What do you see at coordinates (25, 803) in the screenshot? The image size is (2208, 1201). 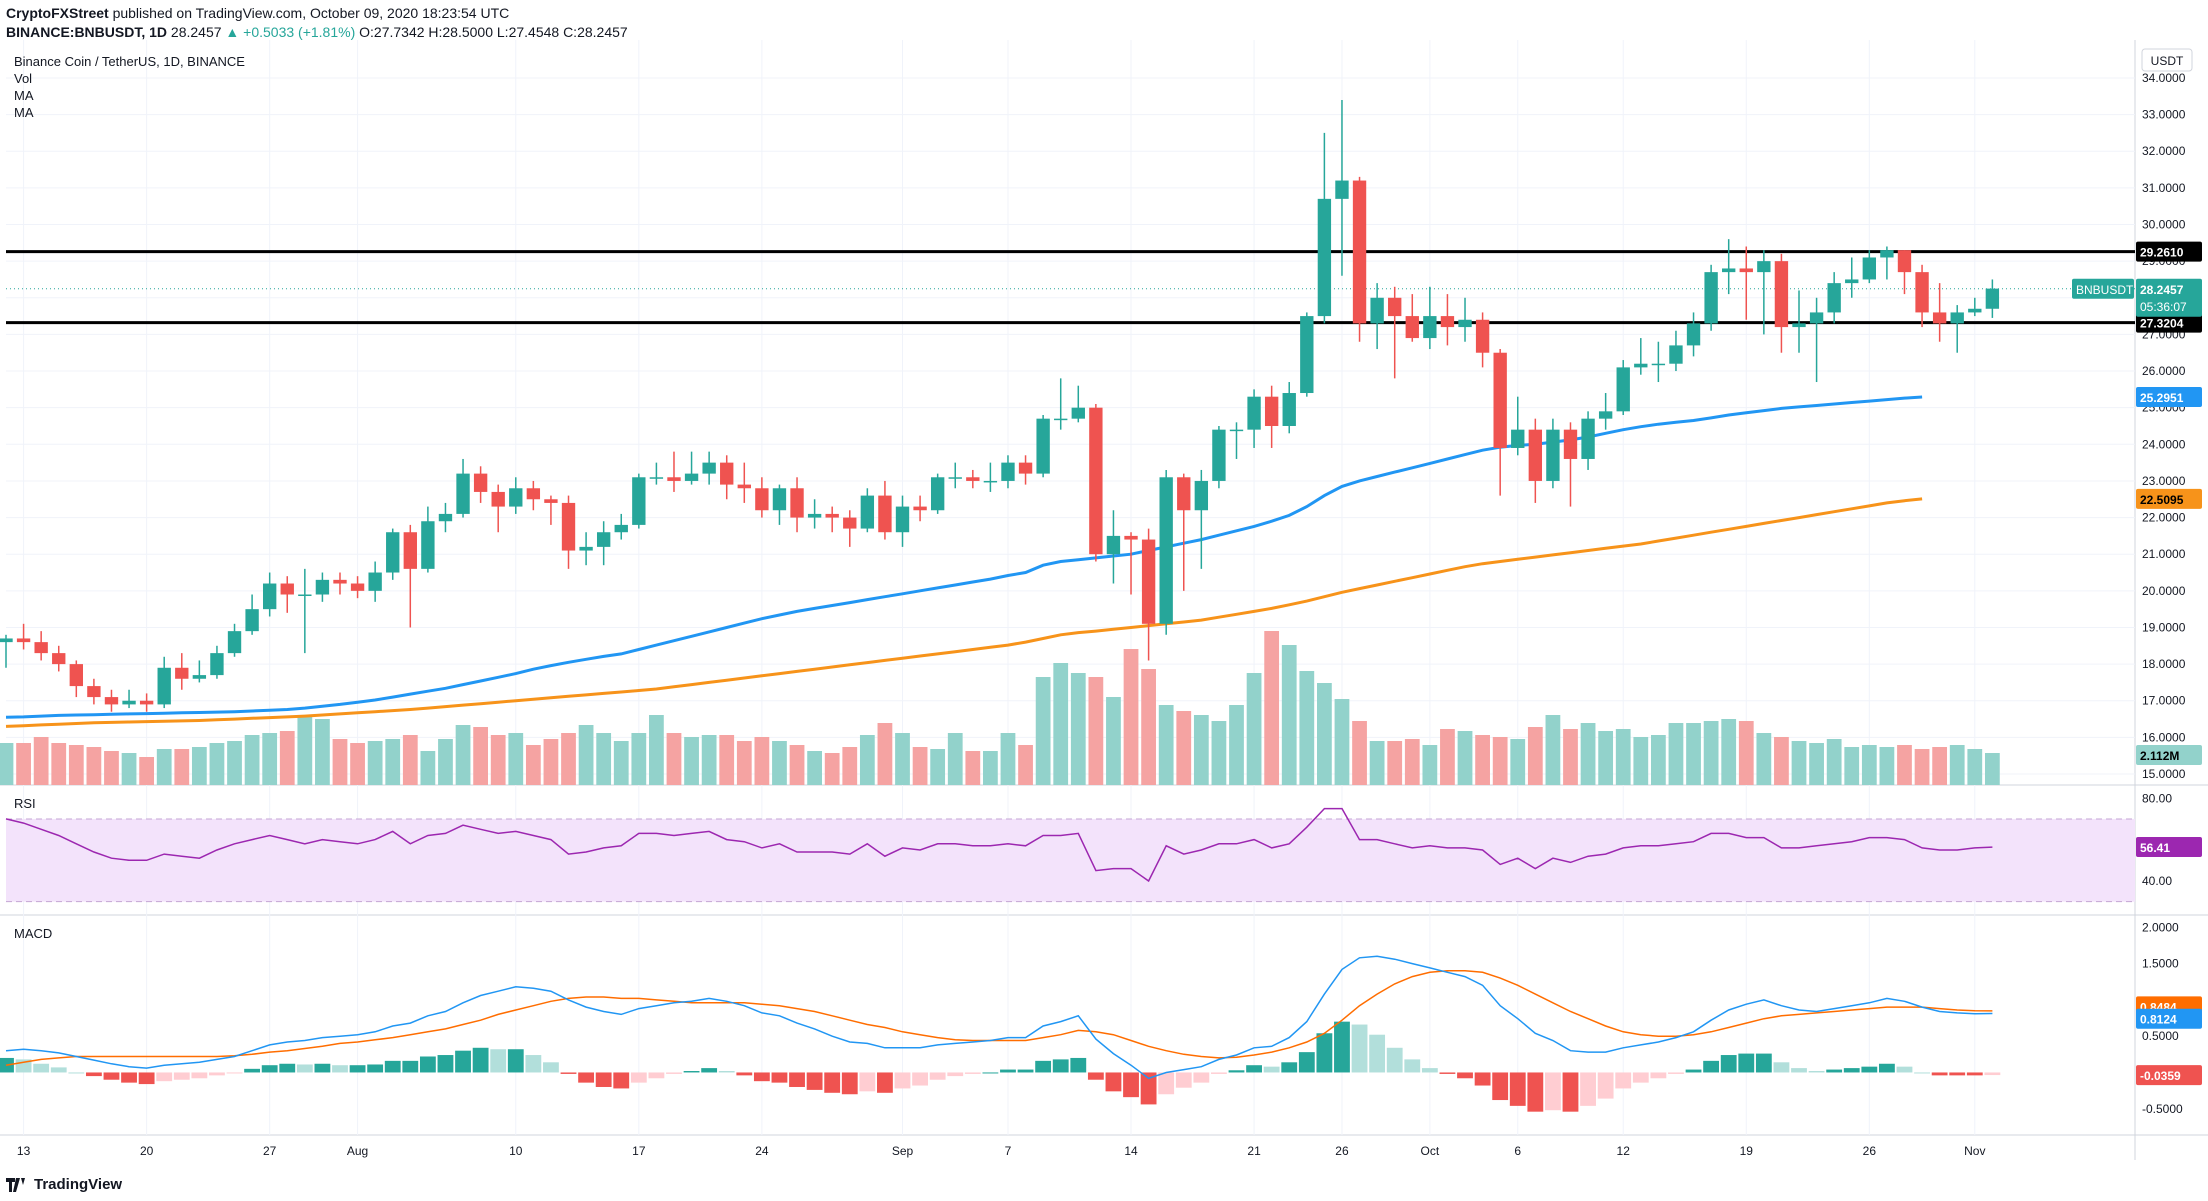 I see `legend-rsi: RSI` at bounding box center [25, 803].